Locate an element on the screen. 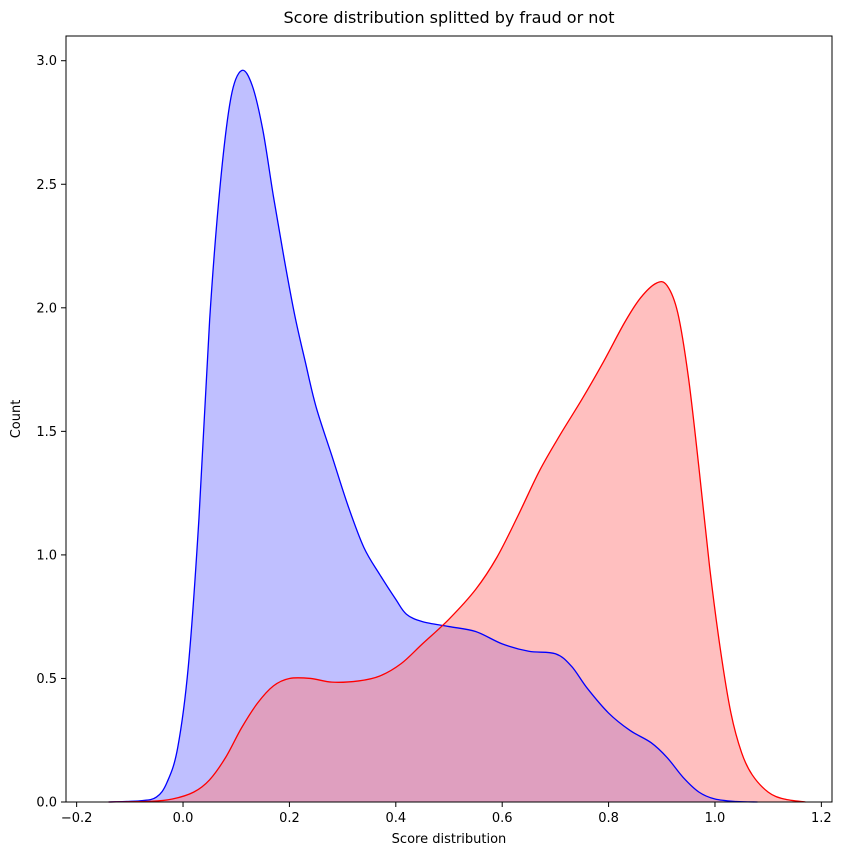 This screenshot has width=846, height=855. x-tick-label: 1.2 is located at coordinates (821, 818).